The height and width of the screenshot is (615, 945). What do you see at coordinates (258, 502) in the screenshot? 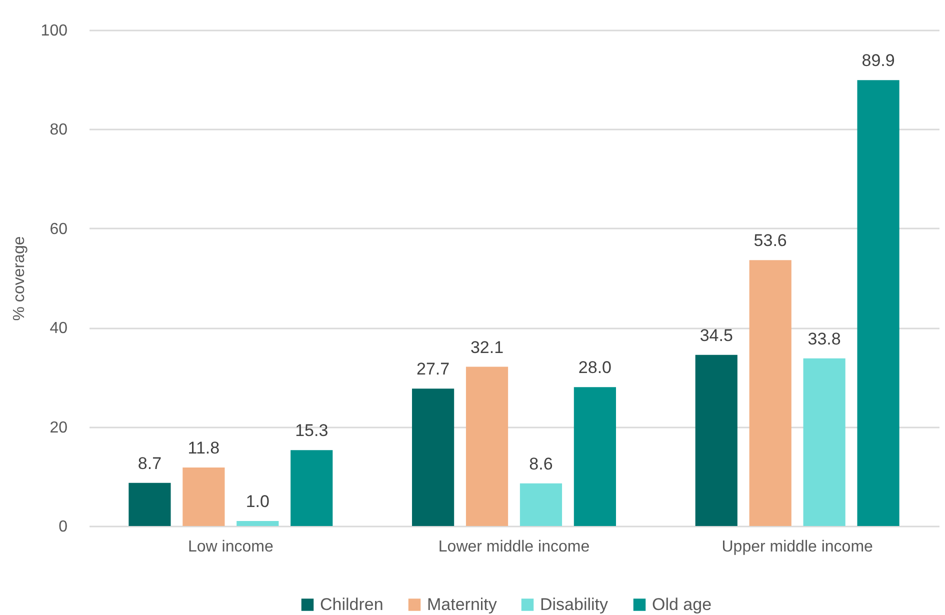
I see `data-label: 1.0` at bounding box center [258, 502].